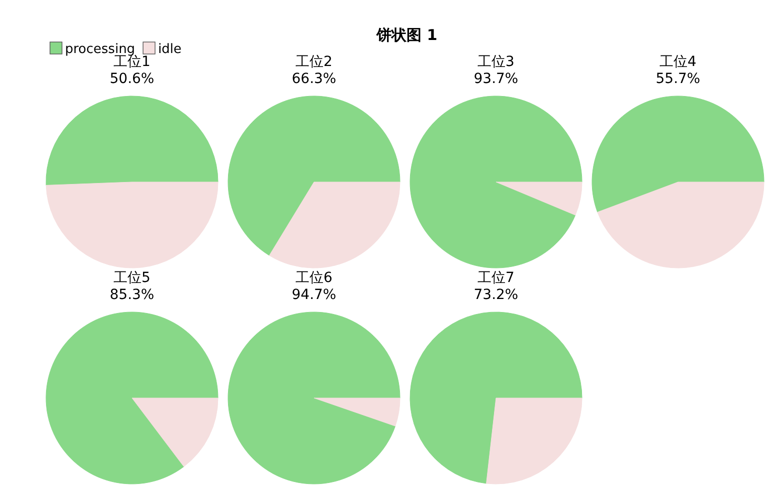 This screenshot has height=493, width=777. I want to click on text: 94.7%, so click(314, 295).